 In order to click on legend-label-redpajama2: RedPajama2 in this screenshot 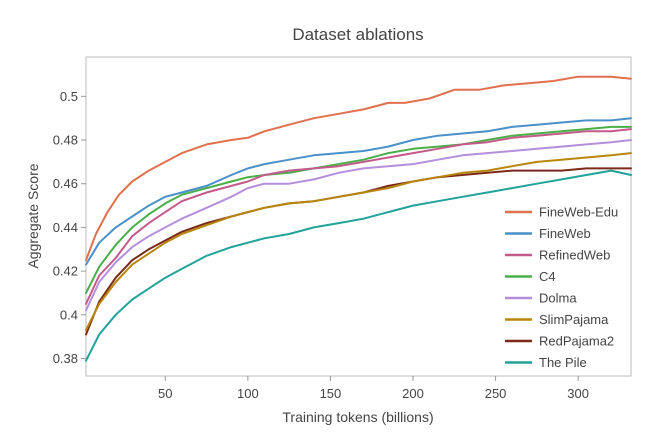, I will do `click(576, 341)`.